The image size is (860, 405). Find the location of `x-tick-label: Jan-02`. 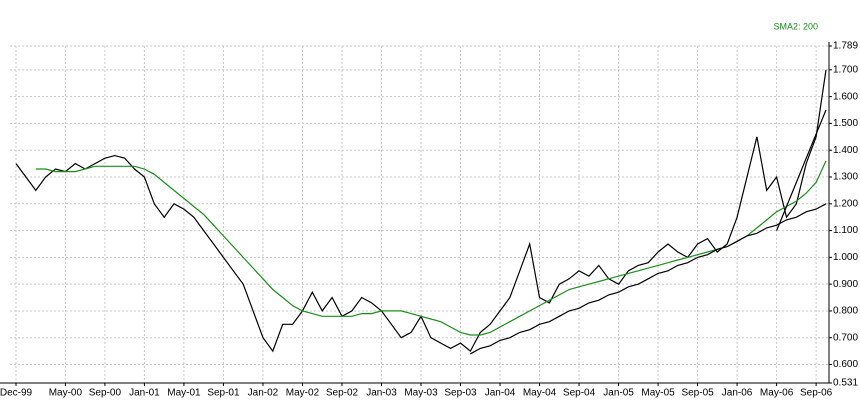

x-tick-label: Jan-02 is located at coordinates (263, 393).